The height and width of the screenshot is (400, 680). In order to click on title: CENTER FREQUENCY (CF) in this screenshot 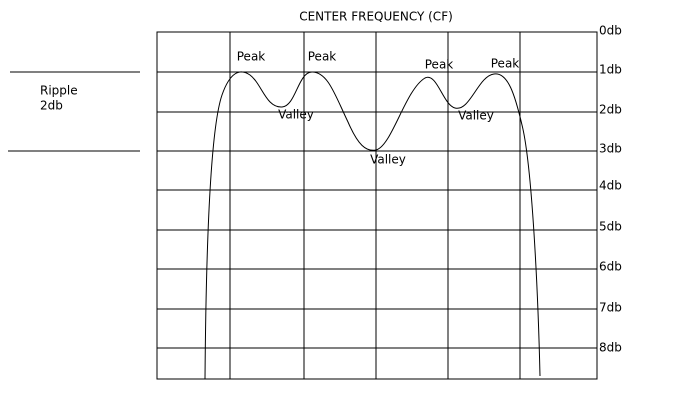, I will do `click(376, 17)`.